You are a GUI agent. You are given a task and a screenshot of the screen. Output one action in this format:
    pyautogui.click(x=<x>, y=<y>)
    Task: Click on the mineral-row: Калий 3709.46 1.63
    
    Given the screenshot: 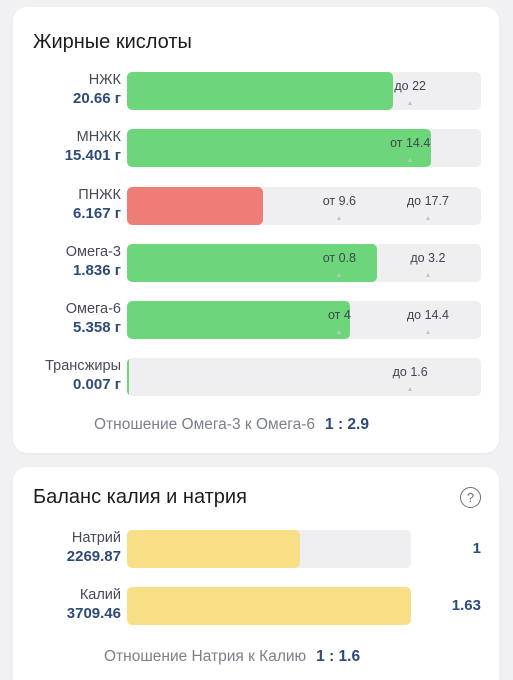 What is the action you would take?
    pyautogui.click(x=256, y=606)
    